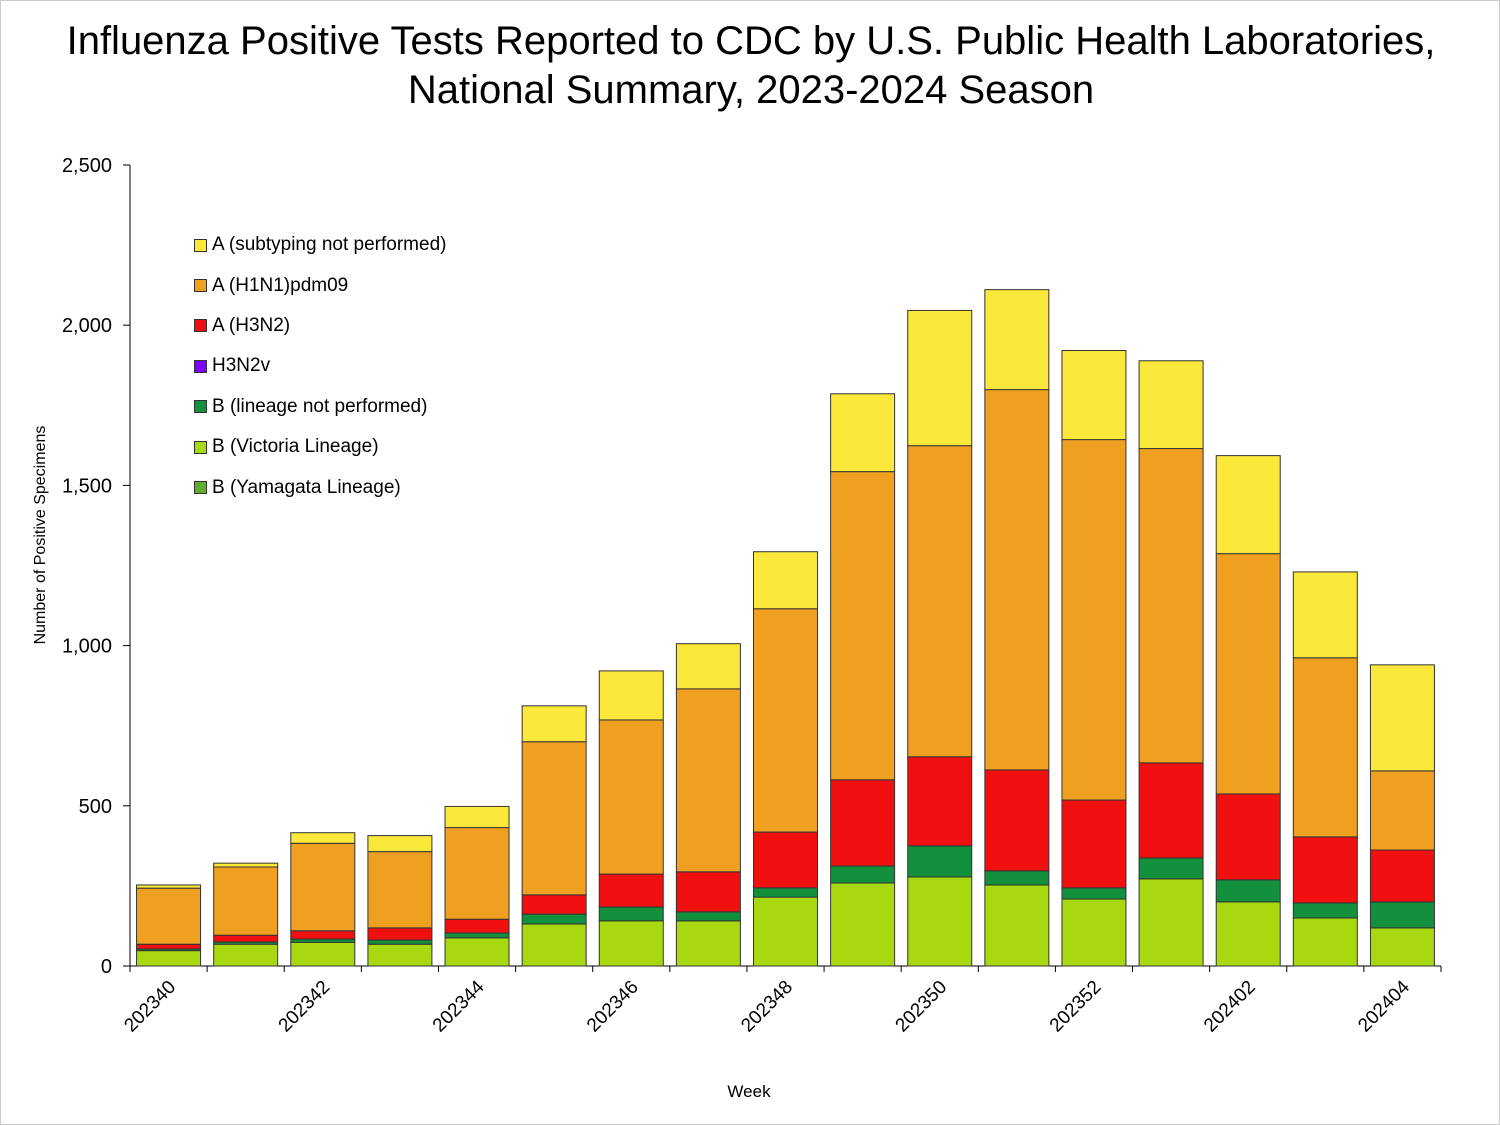 The width and height of the screenshot is (1500, 1125). I want to click on legend-item: B (lineage not performed), so click(320, 407).